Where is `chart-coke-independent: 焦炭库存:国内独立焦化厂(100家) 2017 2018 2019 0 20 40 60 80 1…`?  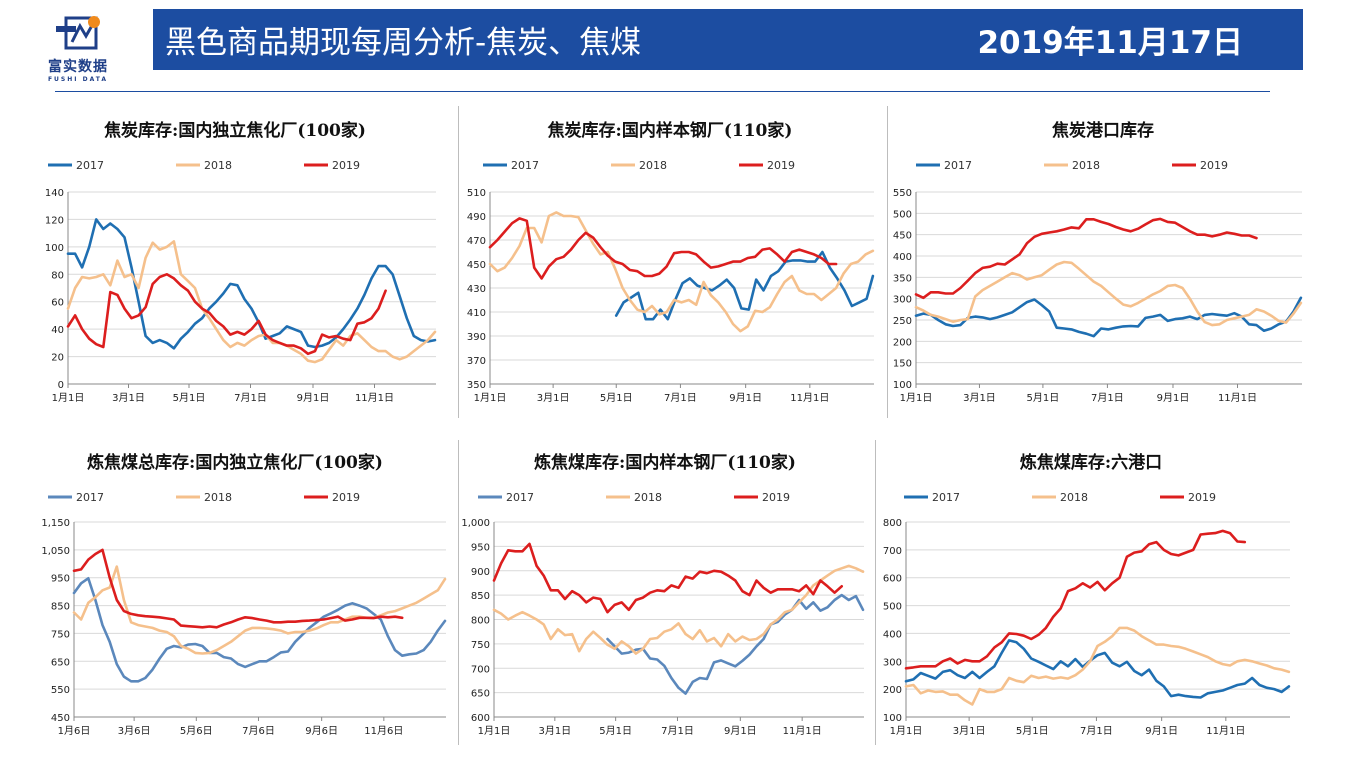 chart-coke-independent: 焦炭库存:国内独立焦化厂(100家) 2017 2018 2019 0 20 40 60 80 1… is located at coordinates (235, 263).